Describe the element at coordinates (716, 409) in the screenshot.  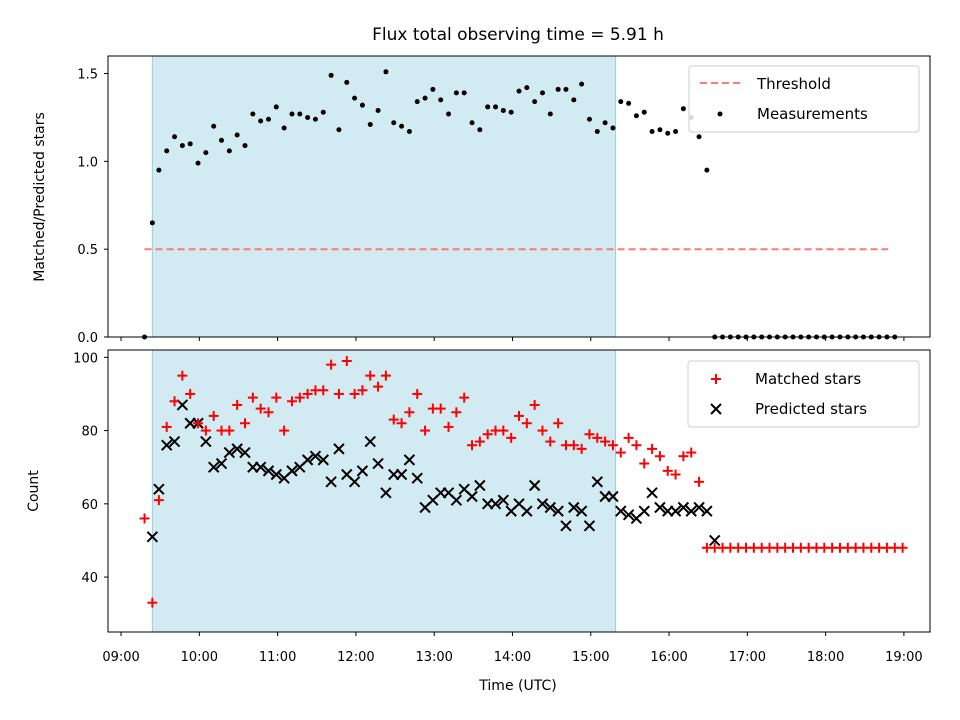
I see `legend-x-mark-b` at that location.